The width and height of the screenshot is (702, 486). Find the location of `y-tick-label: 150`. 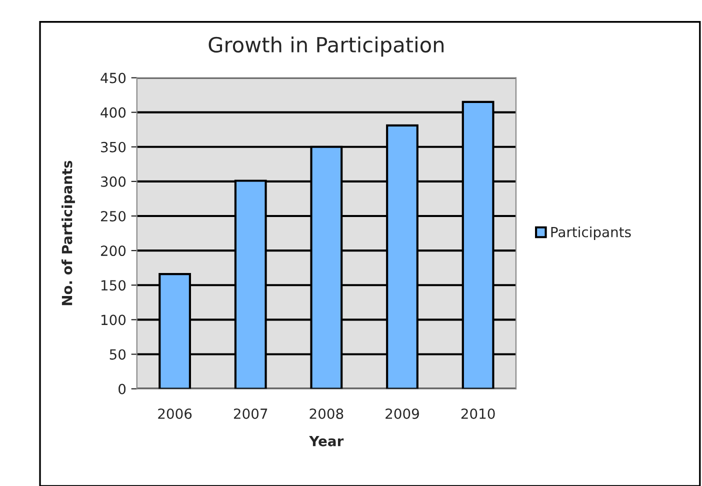

y-tick-label: 150 is located at coordinates (113, 285).